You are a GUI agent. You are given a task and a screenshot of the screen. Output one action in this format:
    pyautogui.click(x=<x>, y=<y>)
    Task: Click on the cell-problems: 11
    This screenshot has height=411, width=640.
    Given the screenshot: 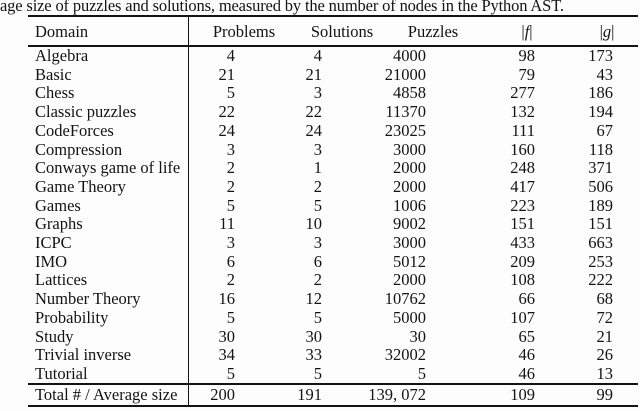 What is the action you would take?
    pyautogui.click(x=227, y=224)
    